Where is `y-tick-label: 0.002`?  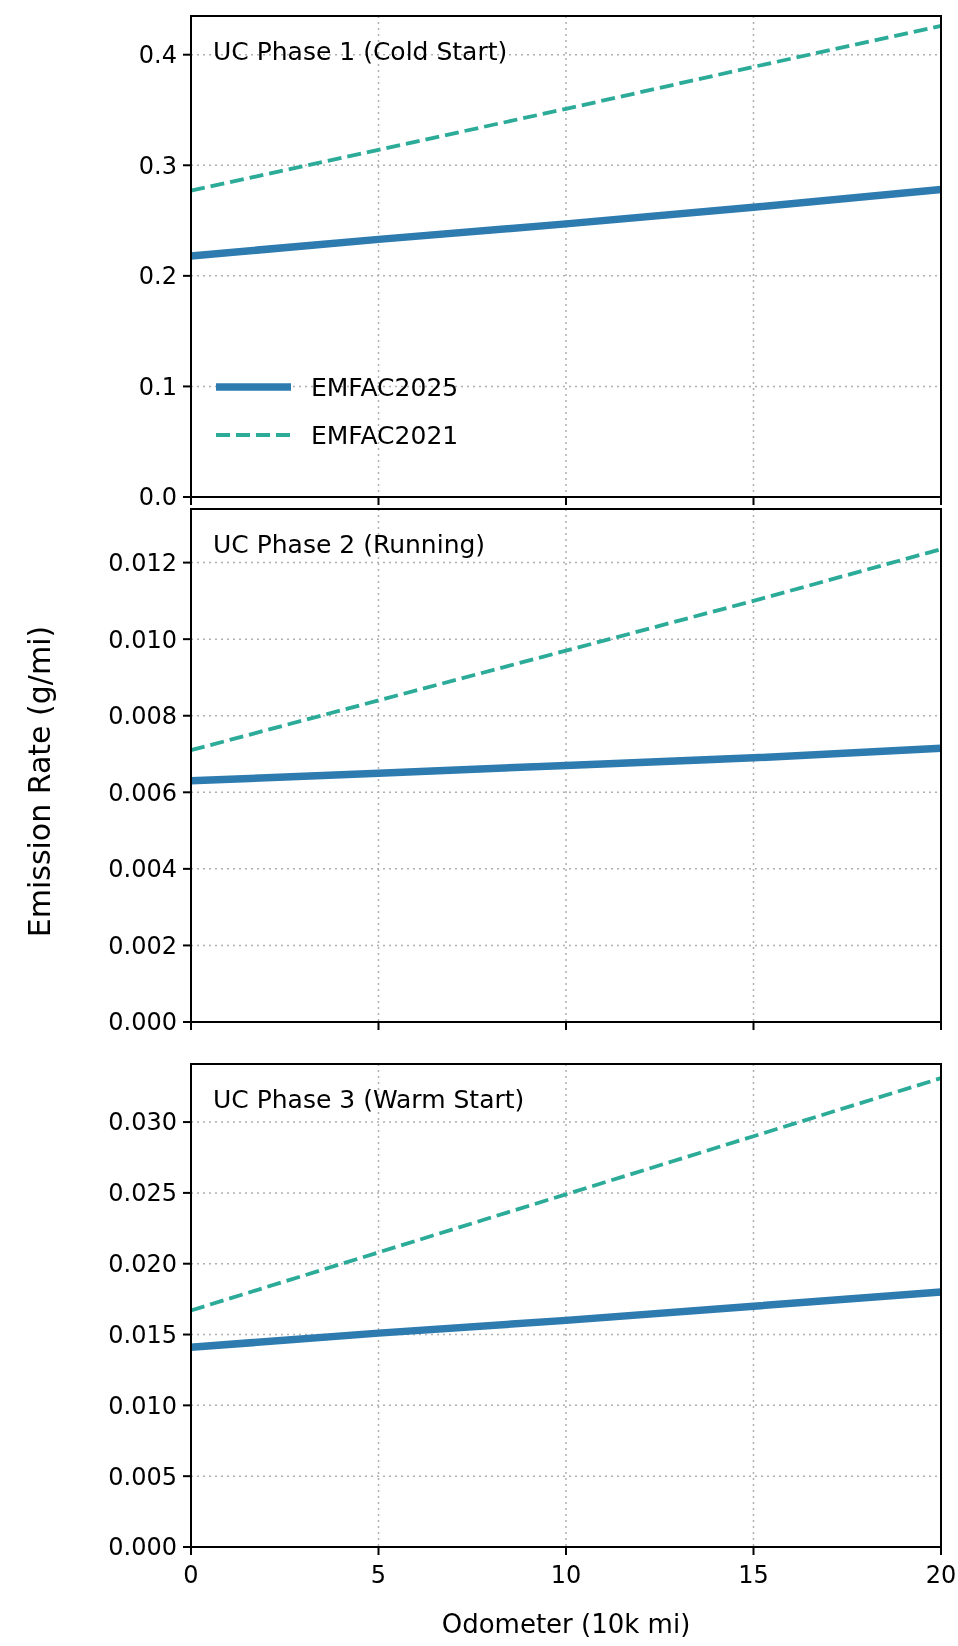
y-tick-label: 0.002 is located at coordinates (142, 945).